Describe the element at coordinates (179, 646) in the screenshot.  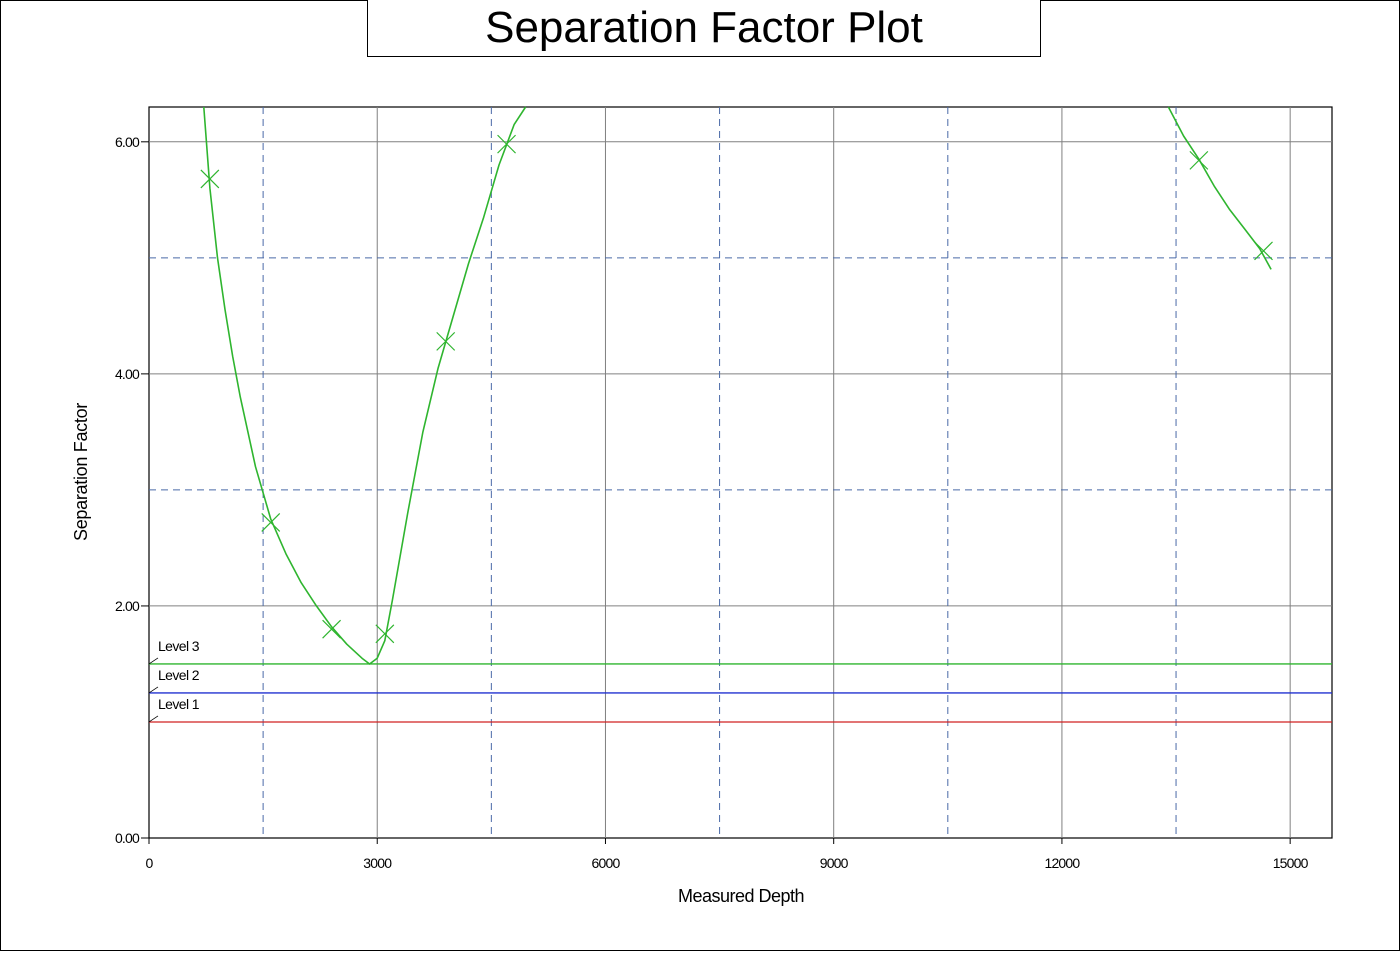
I see `level-label: Level 3` at that location.